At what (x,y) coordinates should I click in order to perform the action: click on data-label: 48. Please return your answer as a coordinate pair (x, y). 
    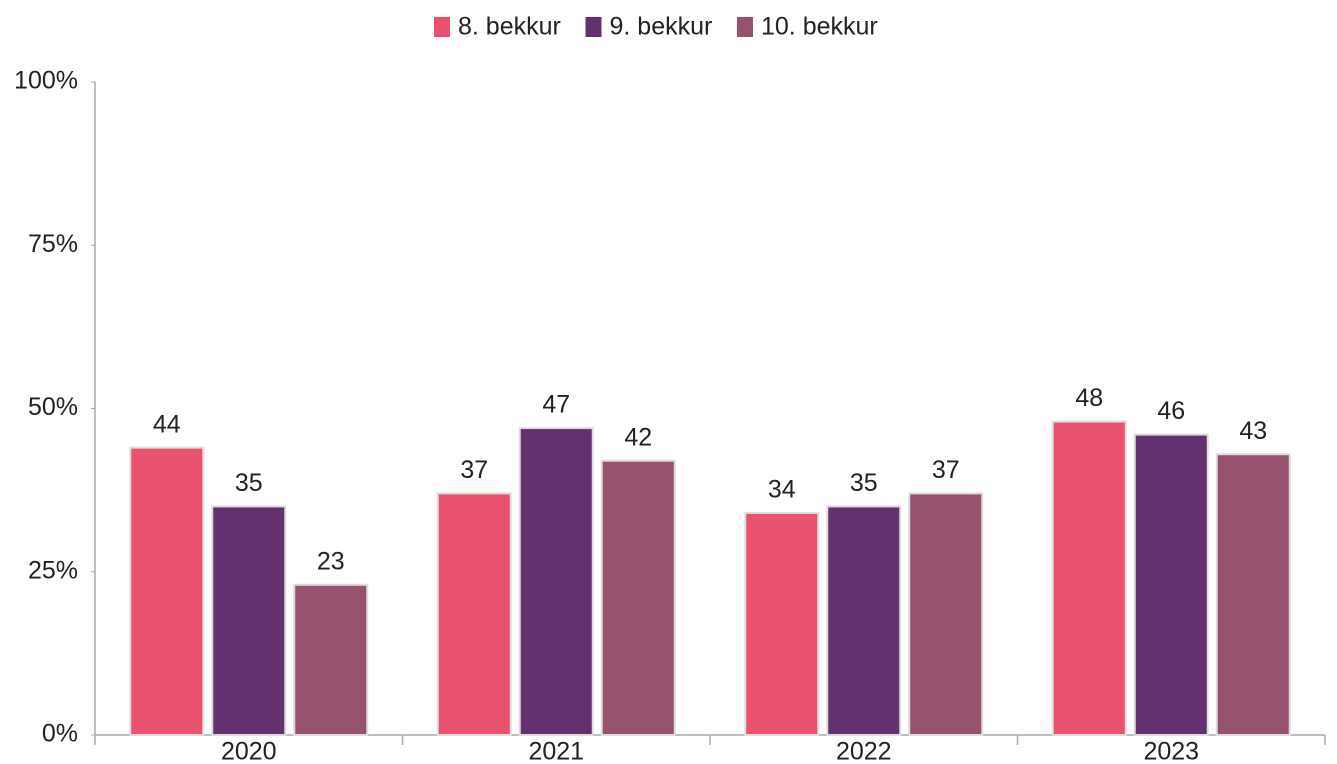
    Looking at the image, I should click on (1089, 398).